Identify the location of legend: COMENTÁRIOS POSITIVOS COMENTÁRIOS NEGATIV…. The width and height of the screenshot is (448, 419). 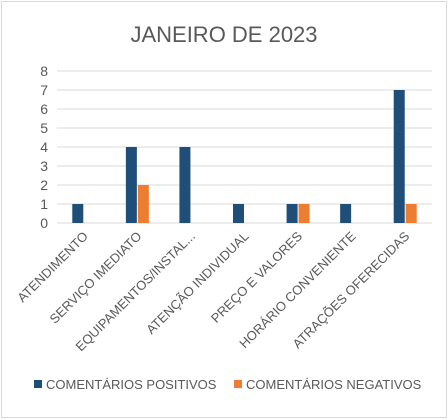
(228, 384).